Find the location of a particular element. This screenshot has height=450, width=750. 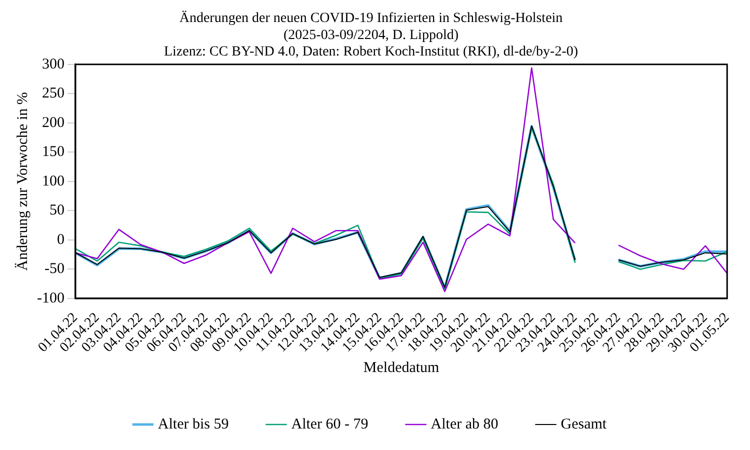

legend-label: Gesamt is located at coordinates (584, 424).